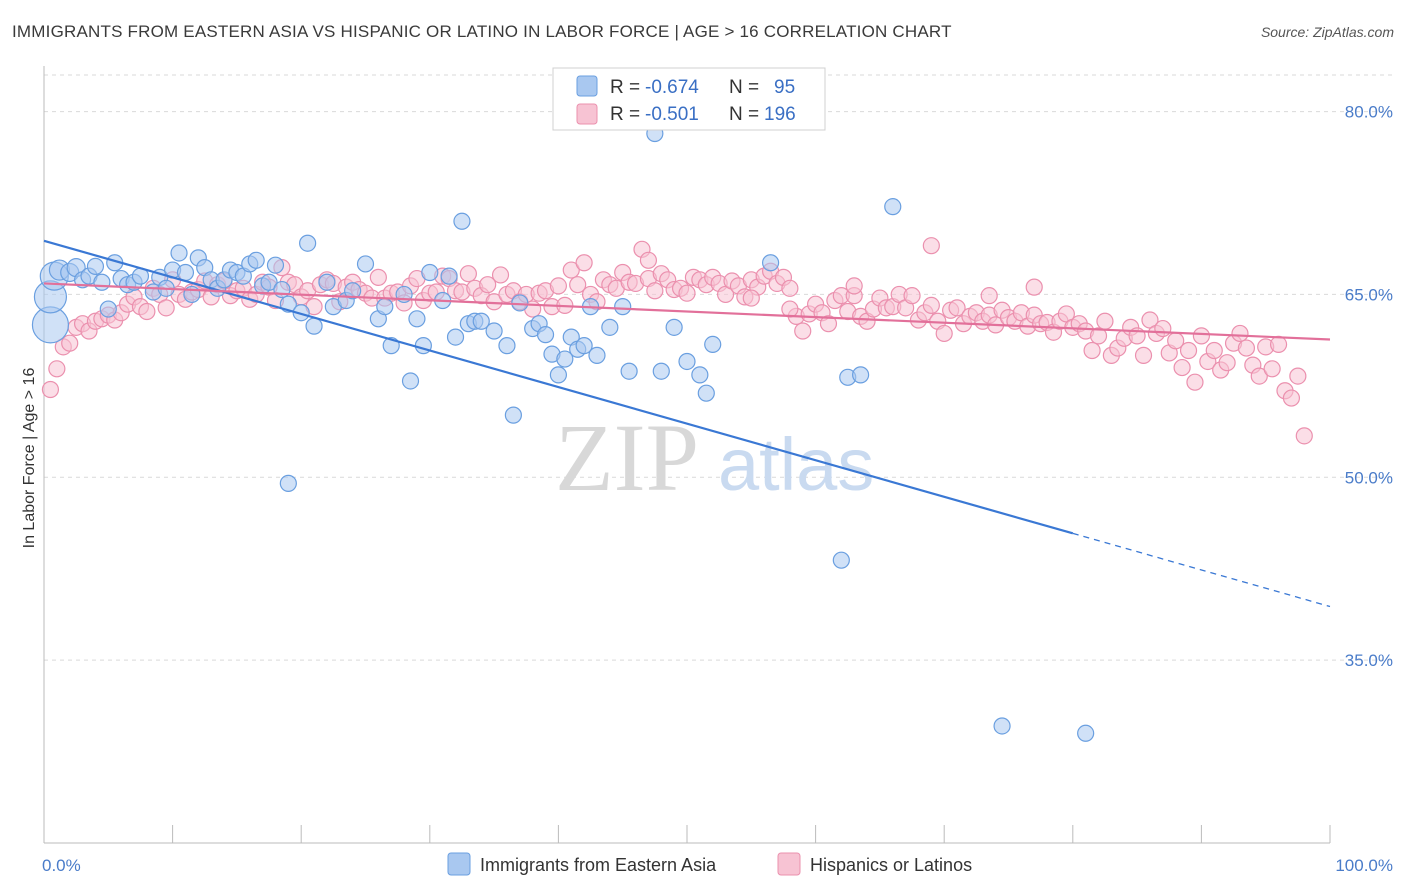 The width and height of the screenshot is (1406, 892). Describe the element at coordinates (29, 458) in the screenshot. I see `y-axis-label: In Labor Force | Age > 16` at that location.